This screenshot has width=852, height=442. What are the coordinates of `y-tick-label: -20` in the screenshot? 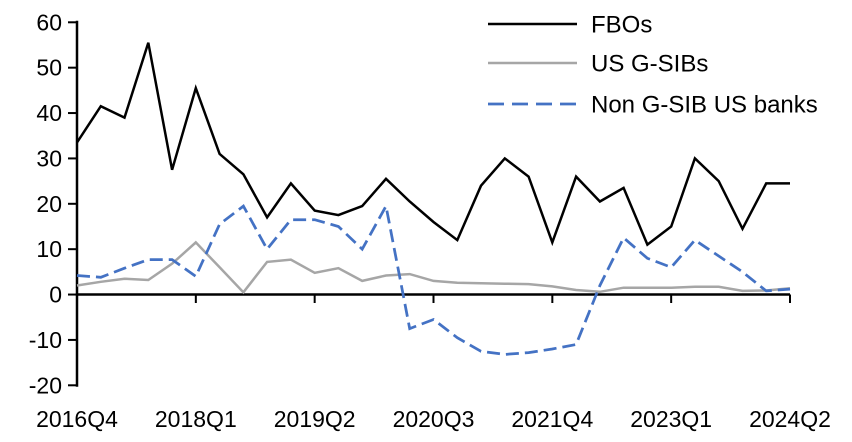 It's located at (45, 385).